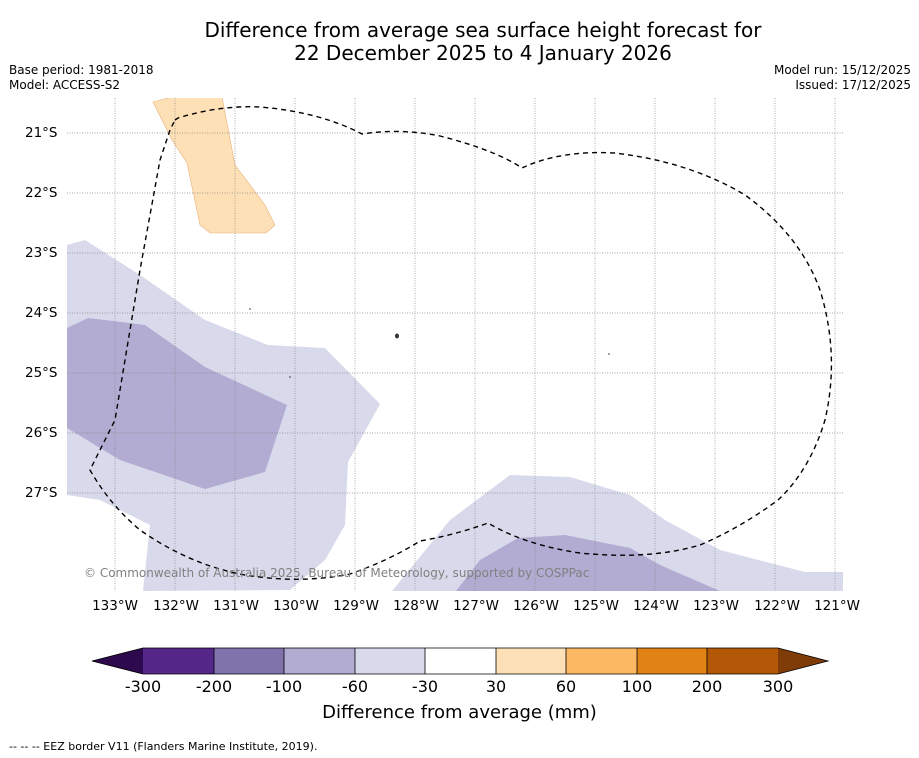  What do you see at coordinates (41, 373) in the screenshot?
I see `lat-label: 25°S` at bounding box center [41, 373].